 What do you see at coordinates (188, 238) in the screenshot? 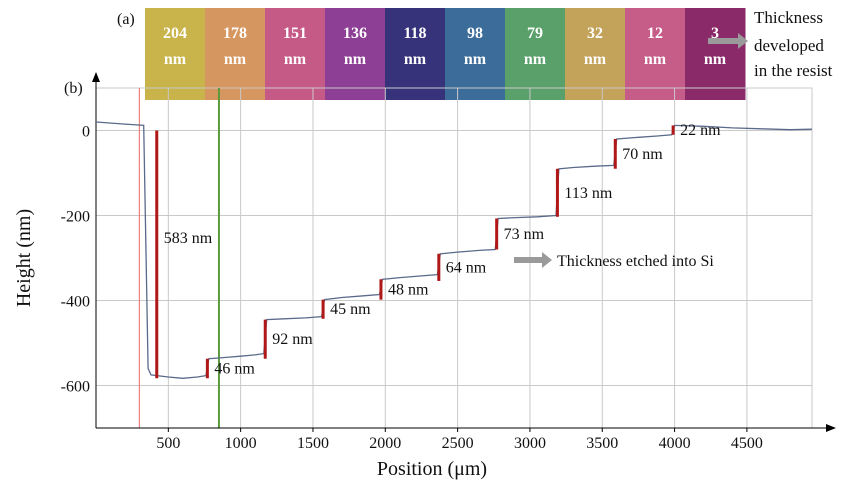
I see `step-label-0: 583 nm` at bounding box center [188, 238].